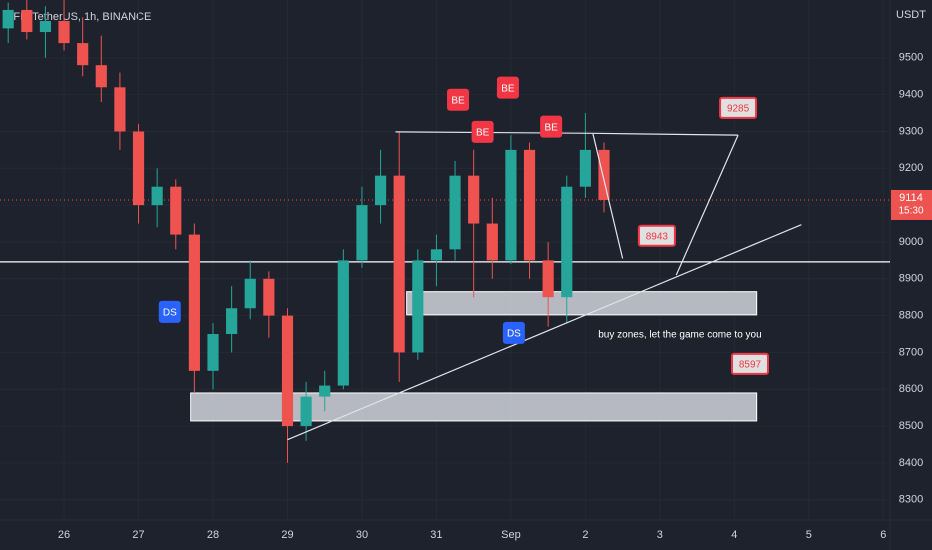  I want to click on y-tick-label: 9400, so click(911, 95).